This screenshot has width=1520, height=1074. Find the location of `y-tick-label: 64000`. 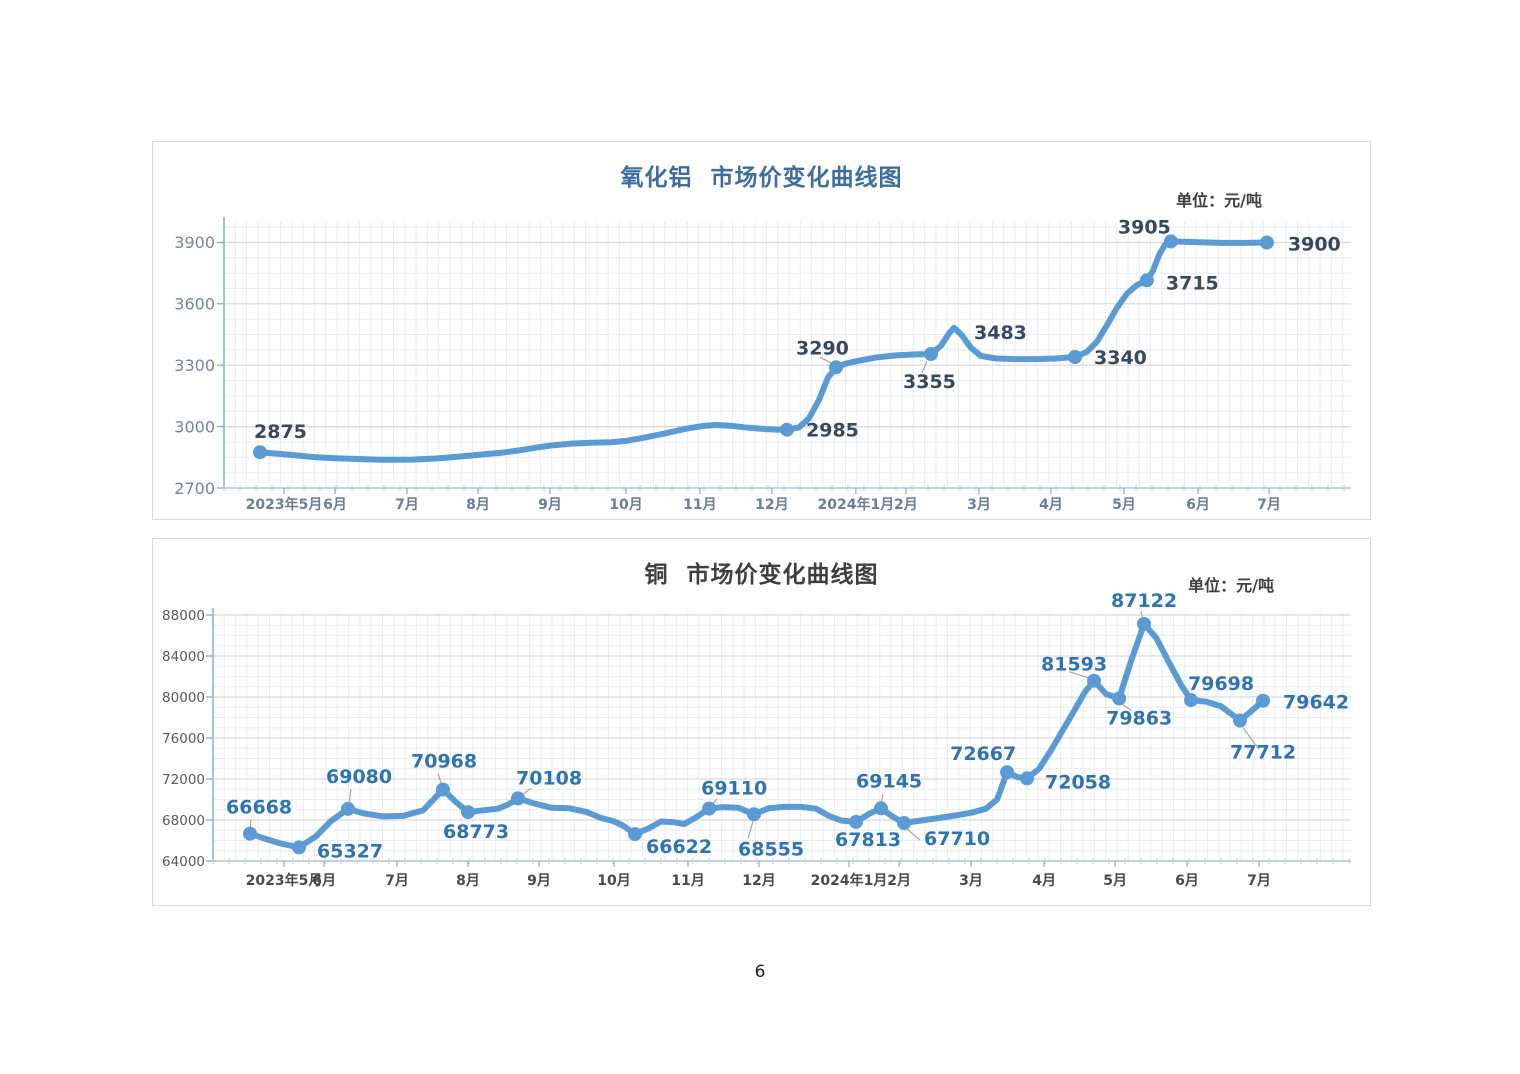

y-tick-label: 64000 is located at coordinates (183, 862).